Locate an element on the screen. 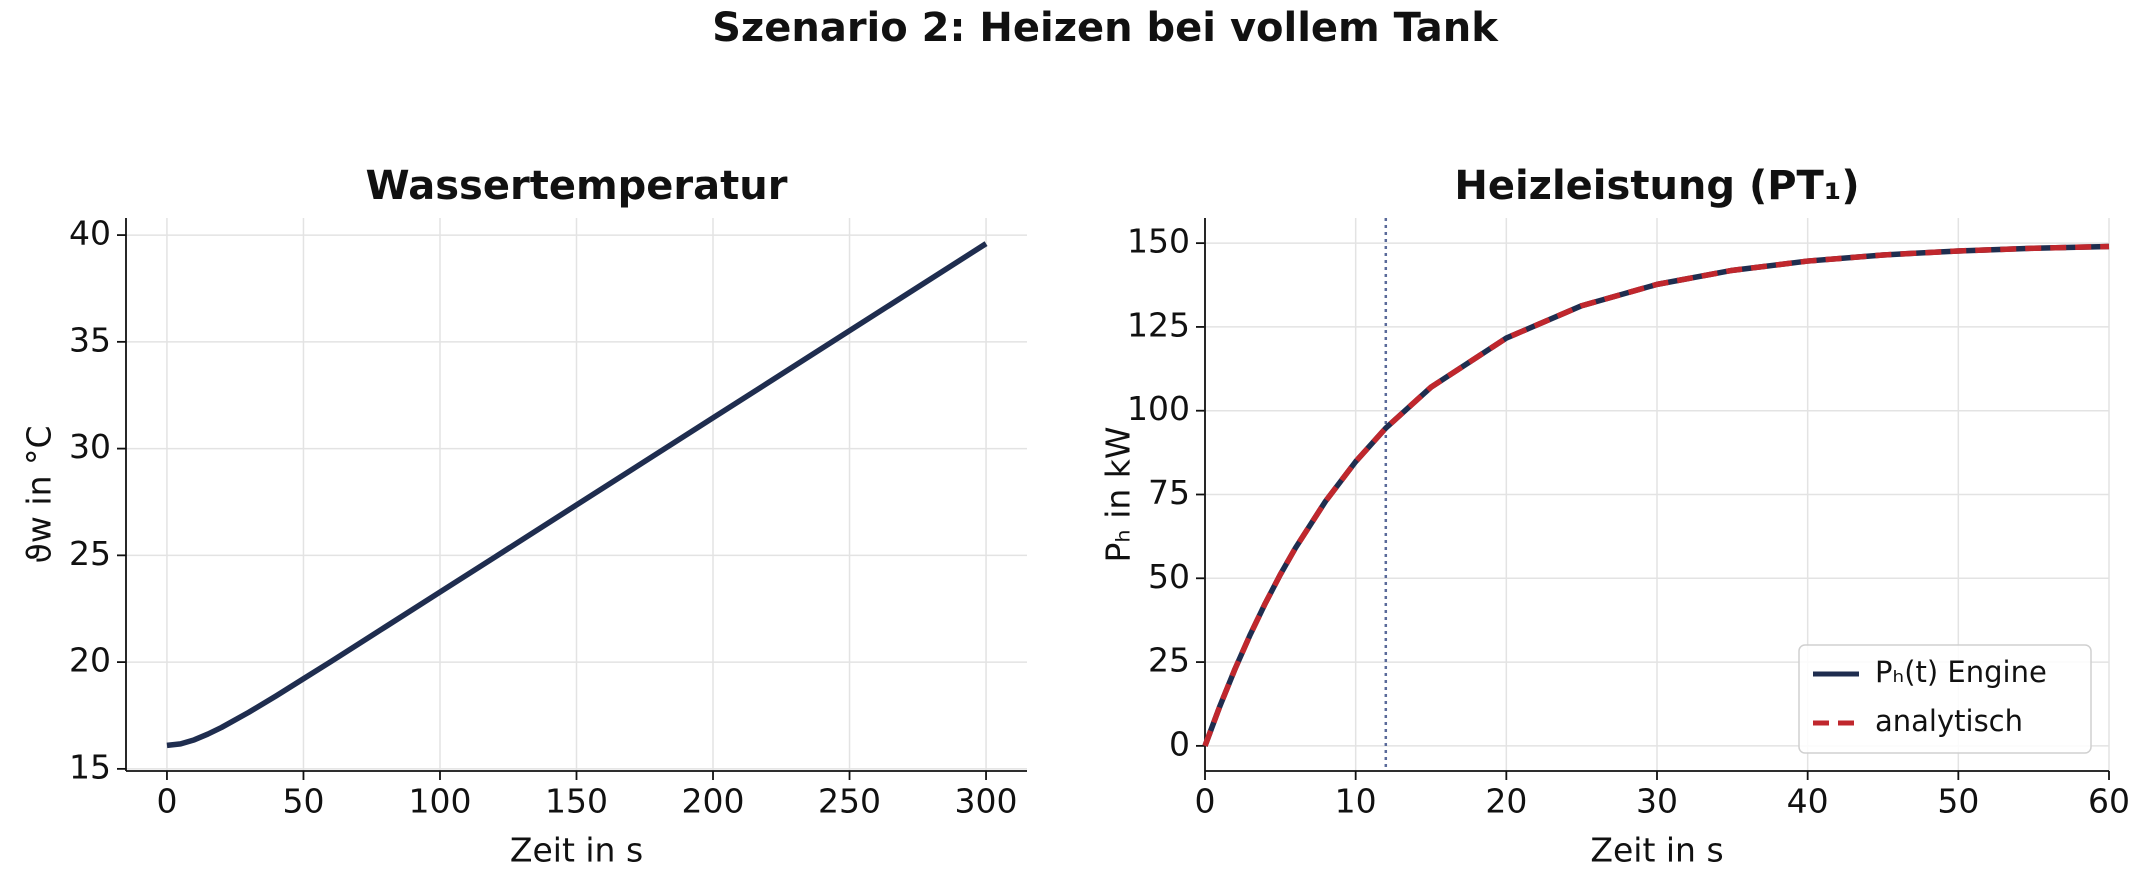 This screenshot has height=878, width=2140. x-tick-label: 200 is located at coordinates (713, 801).